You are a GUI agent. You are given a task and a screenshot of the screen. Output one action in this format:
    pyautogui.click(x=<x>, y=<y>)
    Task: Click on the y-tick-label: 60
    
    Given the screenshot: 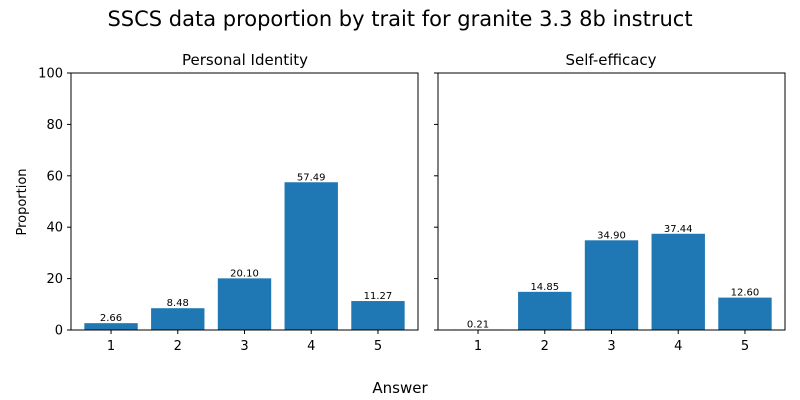 What is the action you would take?
    pyautogui.click(x=54, y=176)
    